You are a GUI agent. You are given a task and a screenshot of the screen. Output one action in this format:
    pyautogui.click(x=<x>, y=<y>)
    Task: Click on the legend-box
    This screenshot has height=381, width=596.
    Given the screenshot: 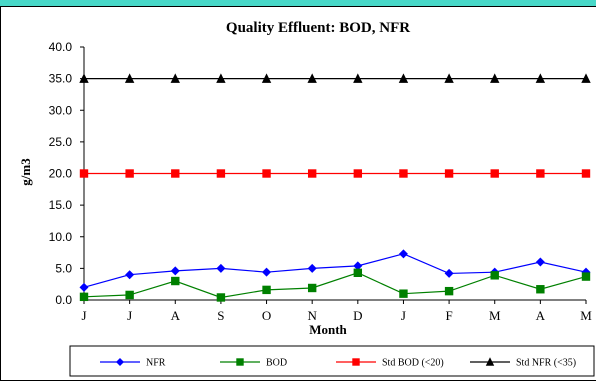 What is the action you would take?
    pyautogui.click(x=332, y=361)
    